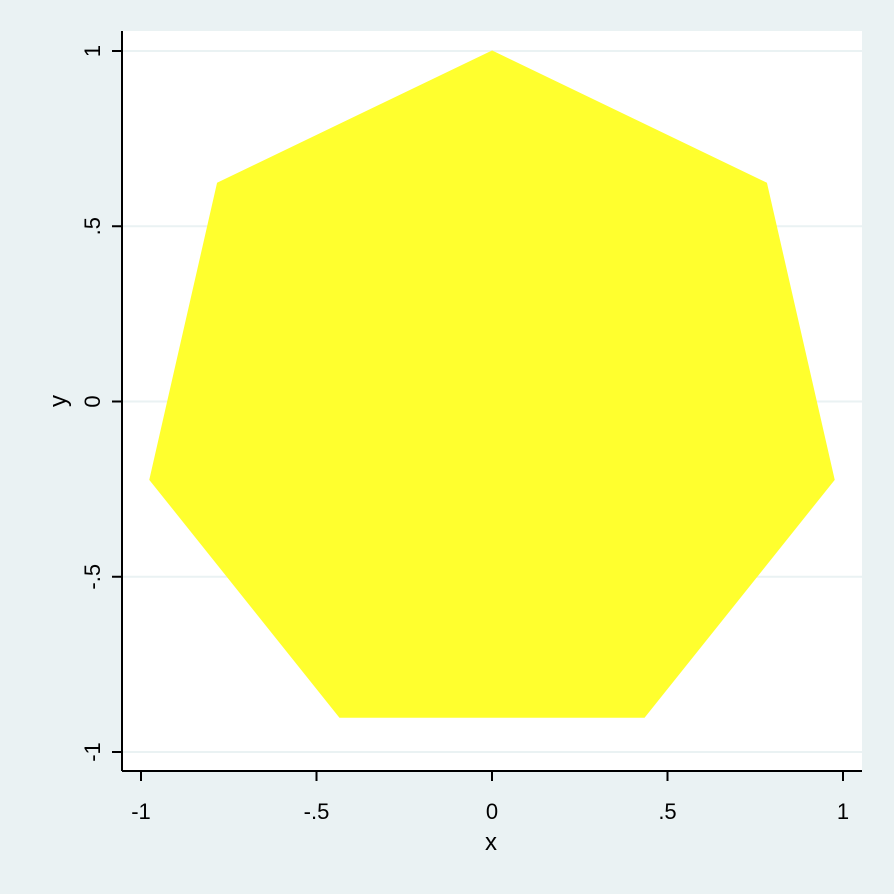 The height and width of the screenshot is (894, 894). Describe the element at coordinates (317, 811) in the screenshot. I see `x-tick-label: -.5` at that location.